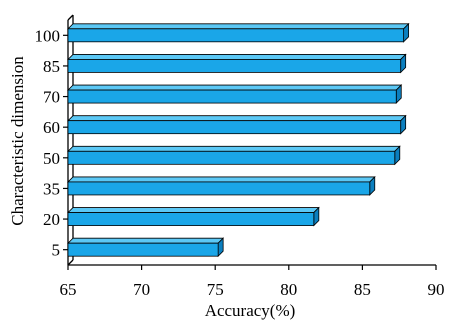 This screenshot has height=323, width=450. What do you see at coordinates (51, 97) in the screenshot?
I see `y-tick-label: 70` at bounding box center [51, 97].